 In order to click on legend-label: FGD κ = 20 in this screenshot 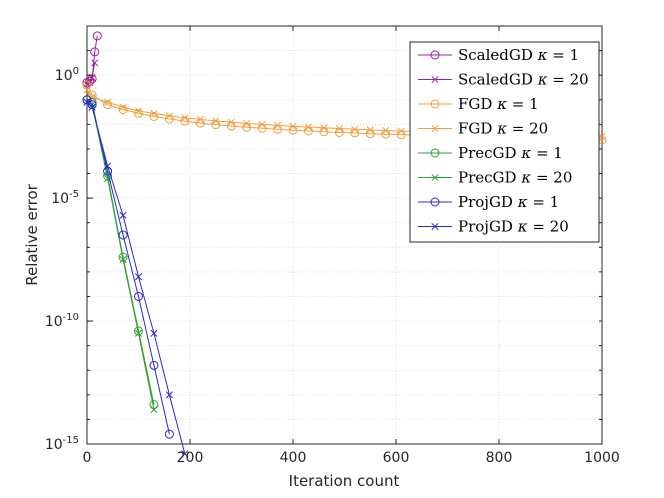, I will do `click(503, 129)`.